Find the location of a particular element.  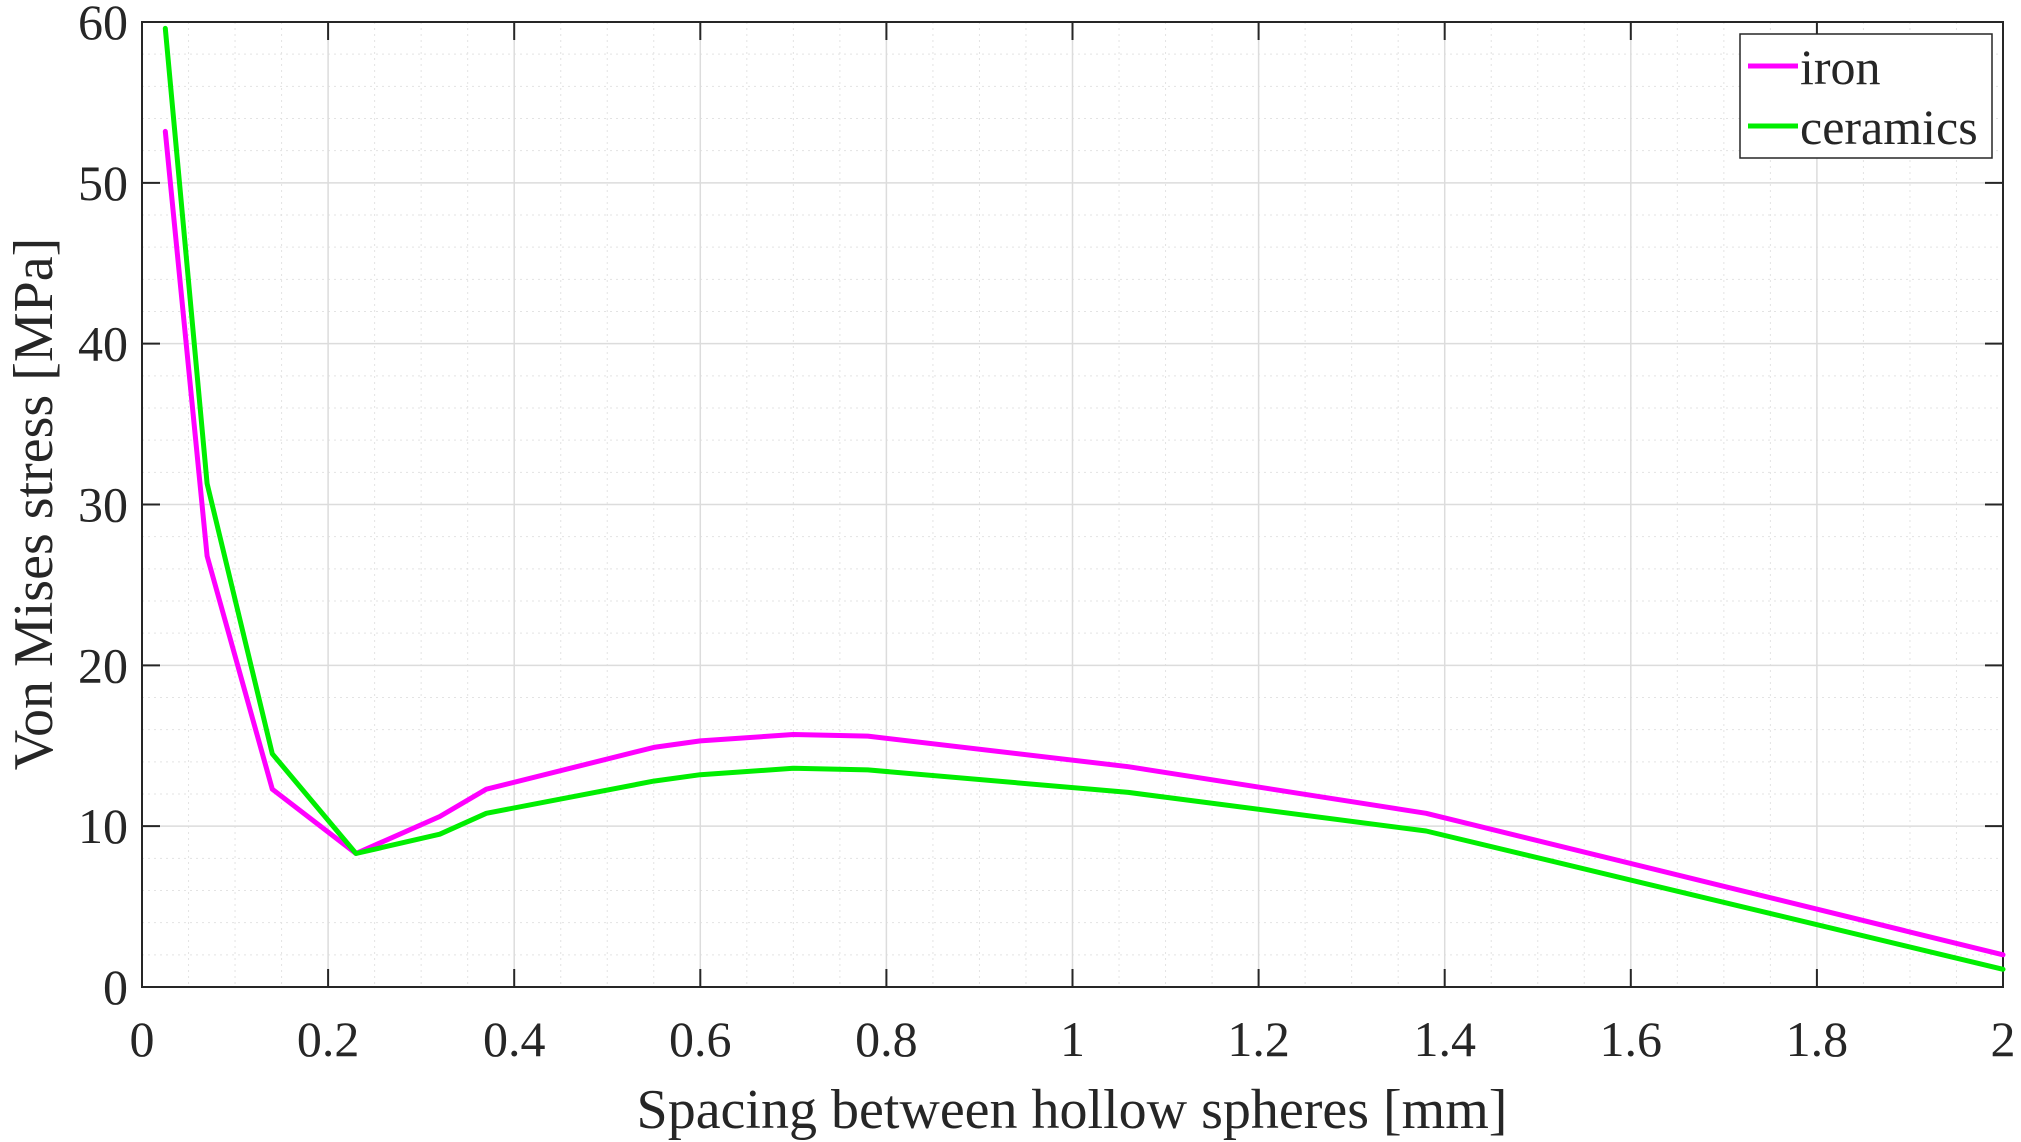

x-tick-label: 0.8 is located at coordinates (886, 1039).